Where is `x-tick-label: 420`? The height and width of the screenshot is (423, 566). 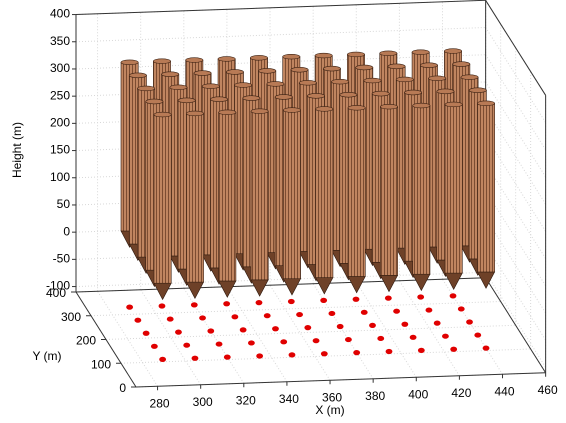
x-tick-label: 420 is located at coordinates (461, 393).